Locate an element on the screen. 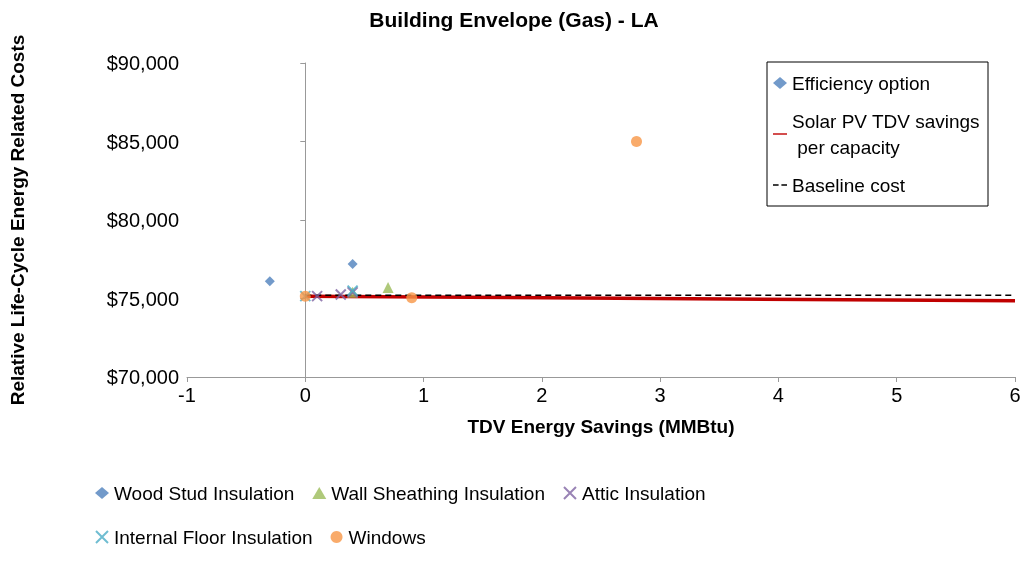 Image resolution: width=1028 pixels, height=561 pixels. x-tick-label: 4 is located at coordinates (778, 395).